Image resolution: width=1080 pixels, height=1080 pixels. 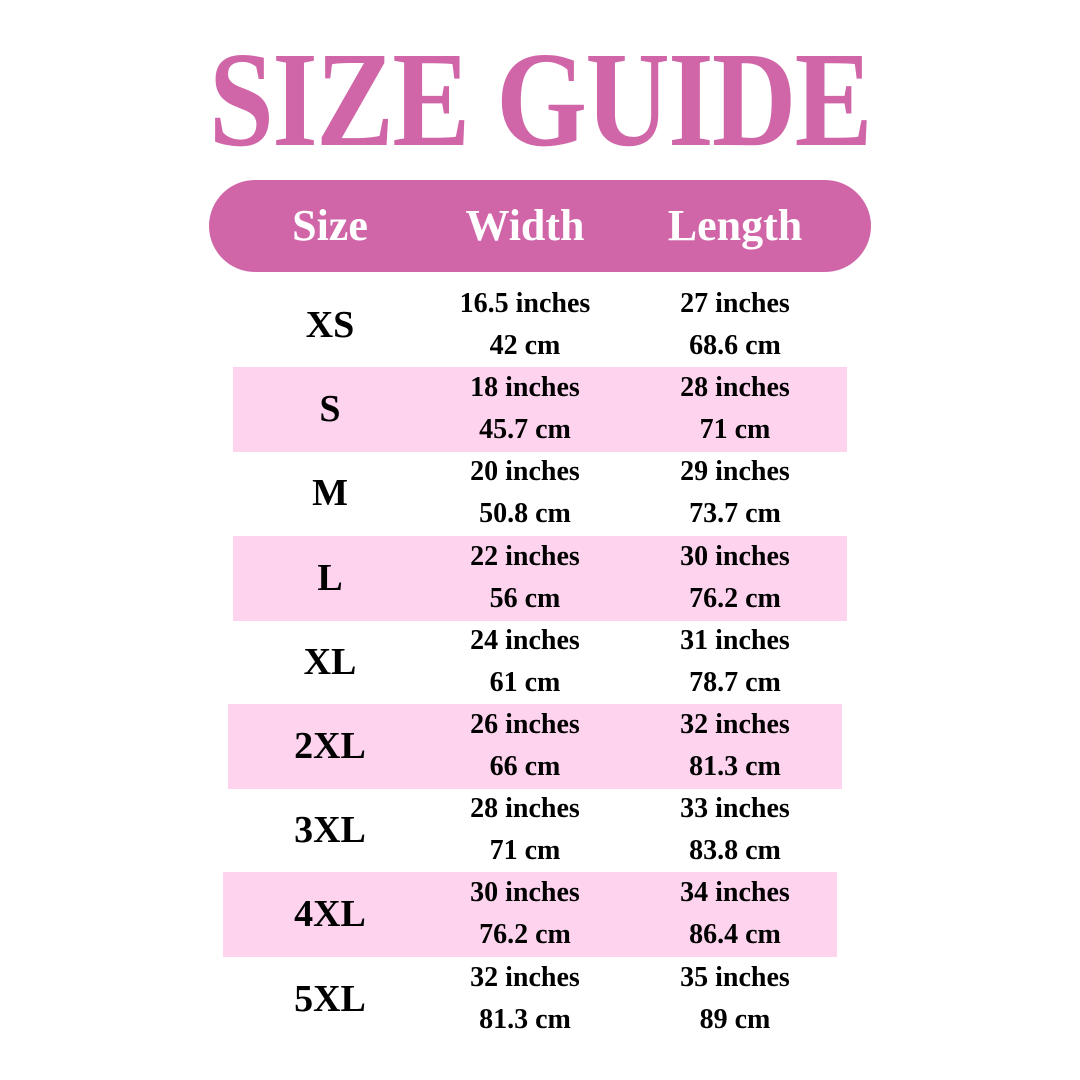 I want to click on width-inches: 18 inches, so click(x=525, y=388).